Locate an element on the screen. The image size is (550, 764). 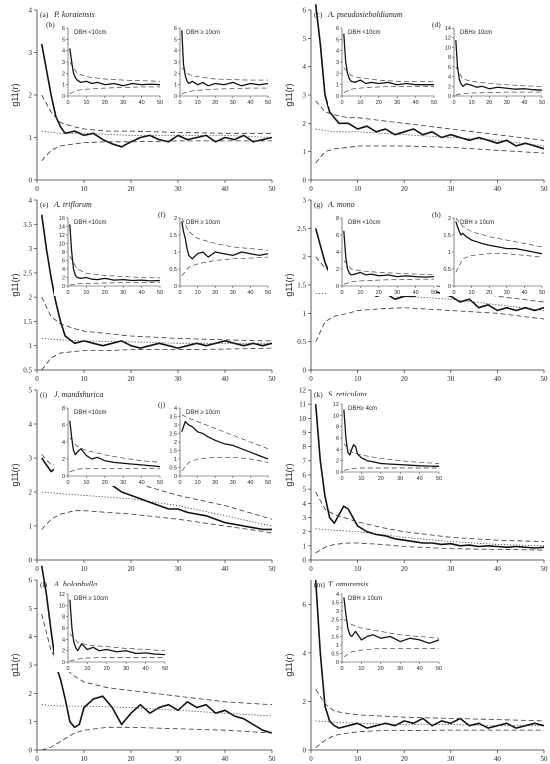
inset-y-tick-label: 1 is located at coordinates (337, 86).